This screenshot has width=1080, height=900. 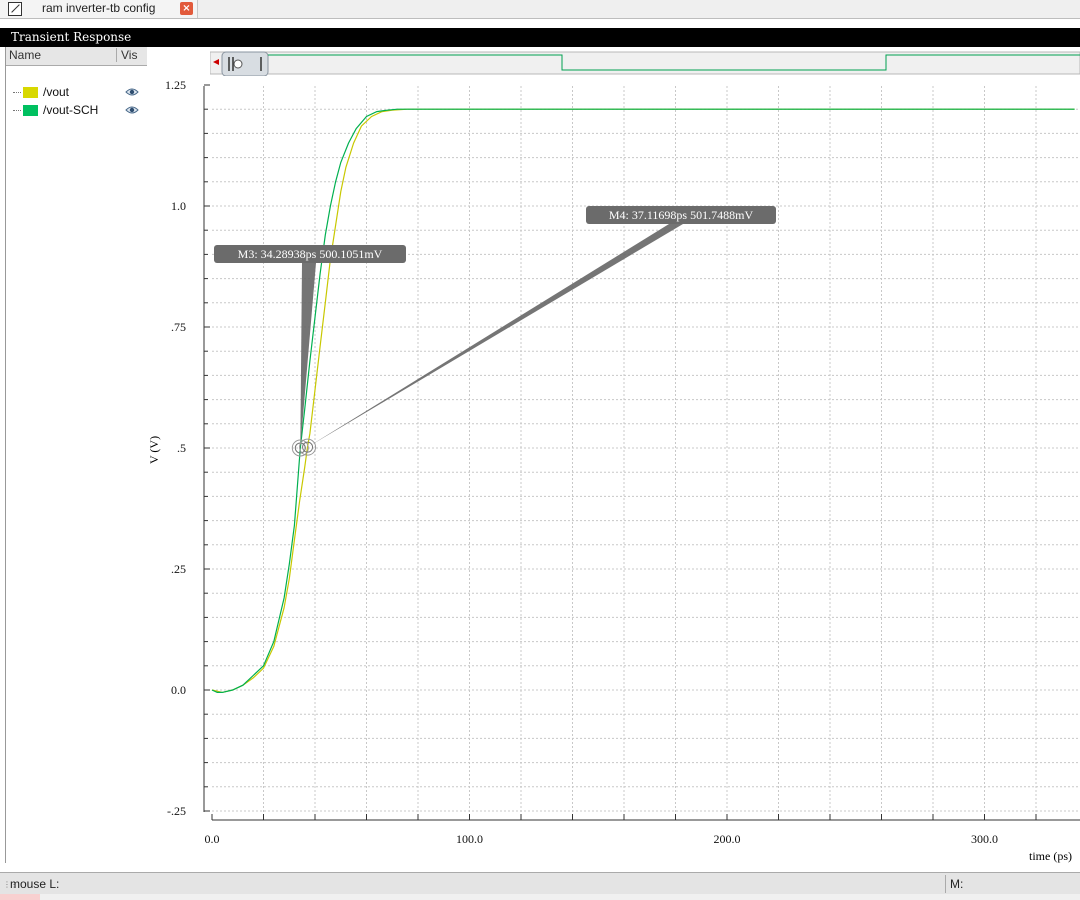 I want to click on trace-item-vout-sch: /vout-SCH, so click(x=78, y=111).